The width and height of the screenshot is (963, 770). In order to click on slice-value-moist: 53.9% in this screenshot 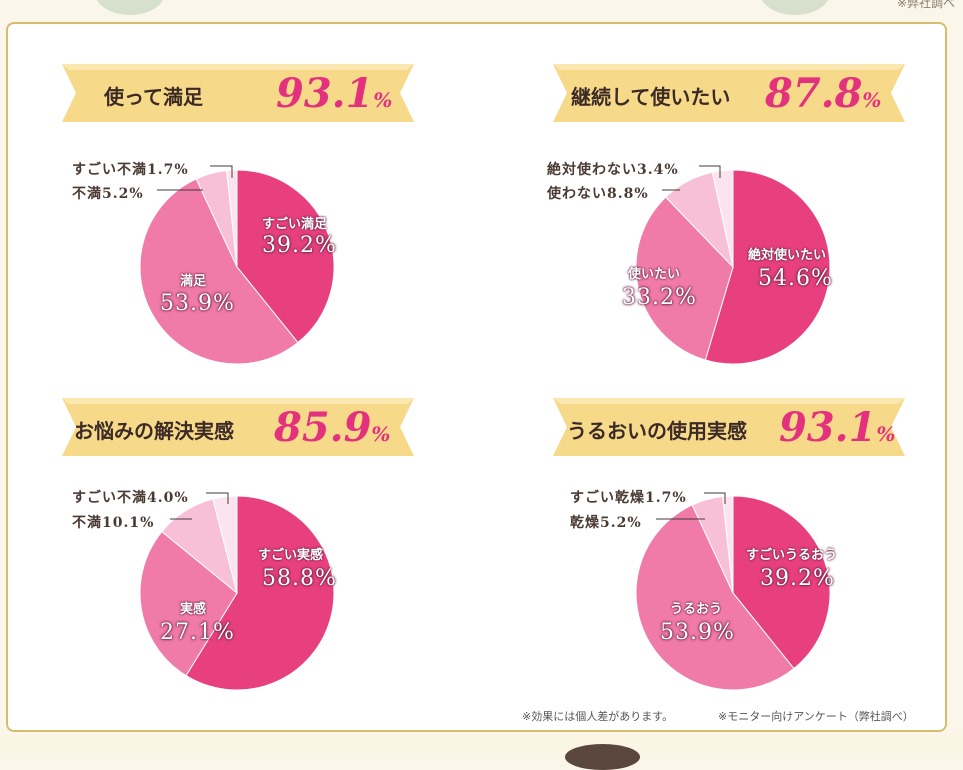, I will do `click(697, 632)`.